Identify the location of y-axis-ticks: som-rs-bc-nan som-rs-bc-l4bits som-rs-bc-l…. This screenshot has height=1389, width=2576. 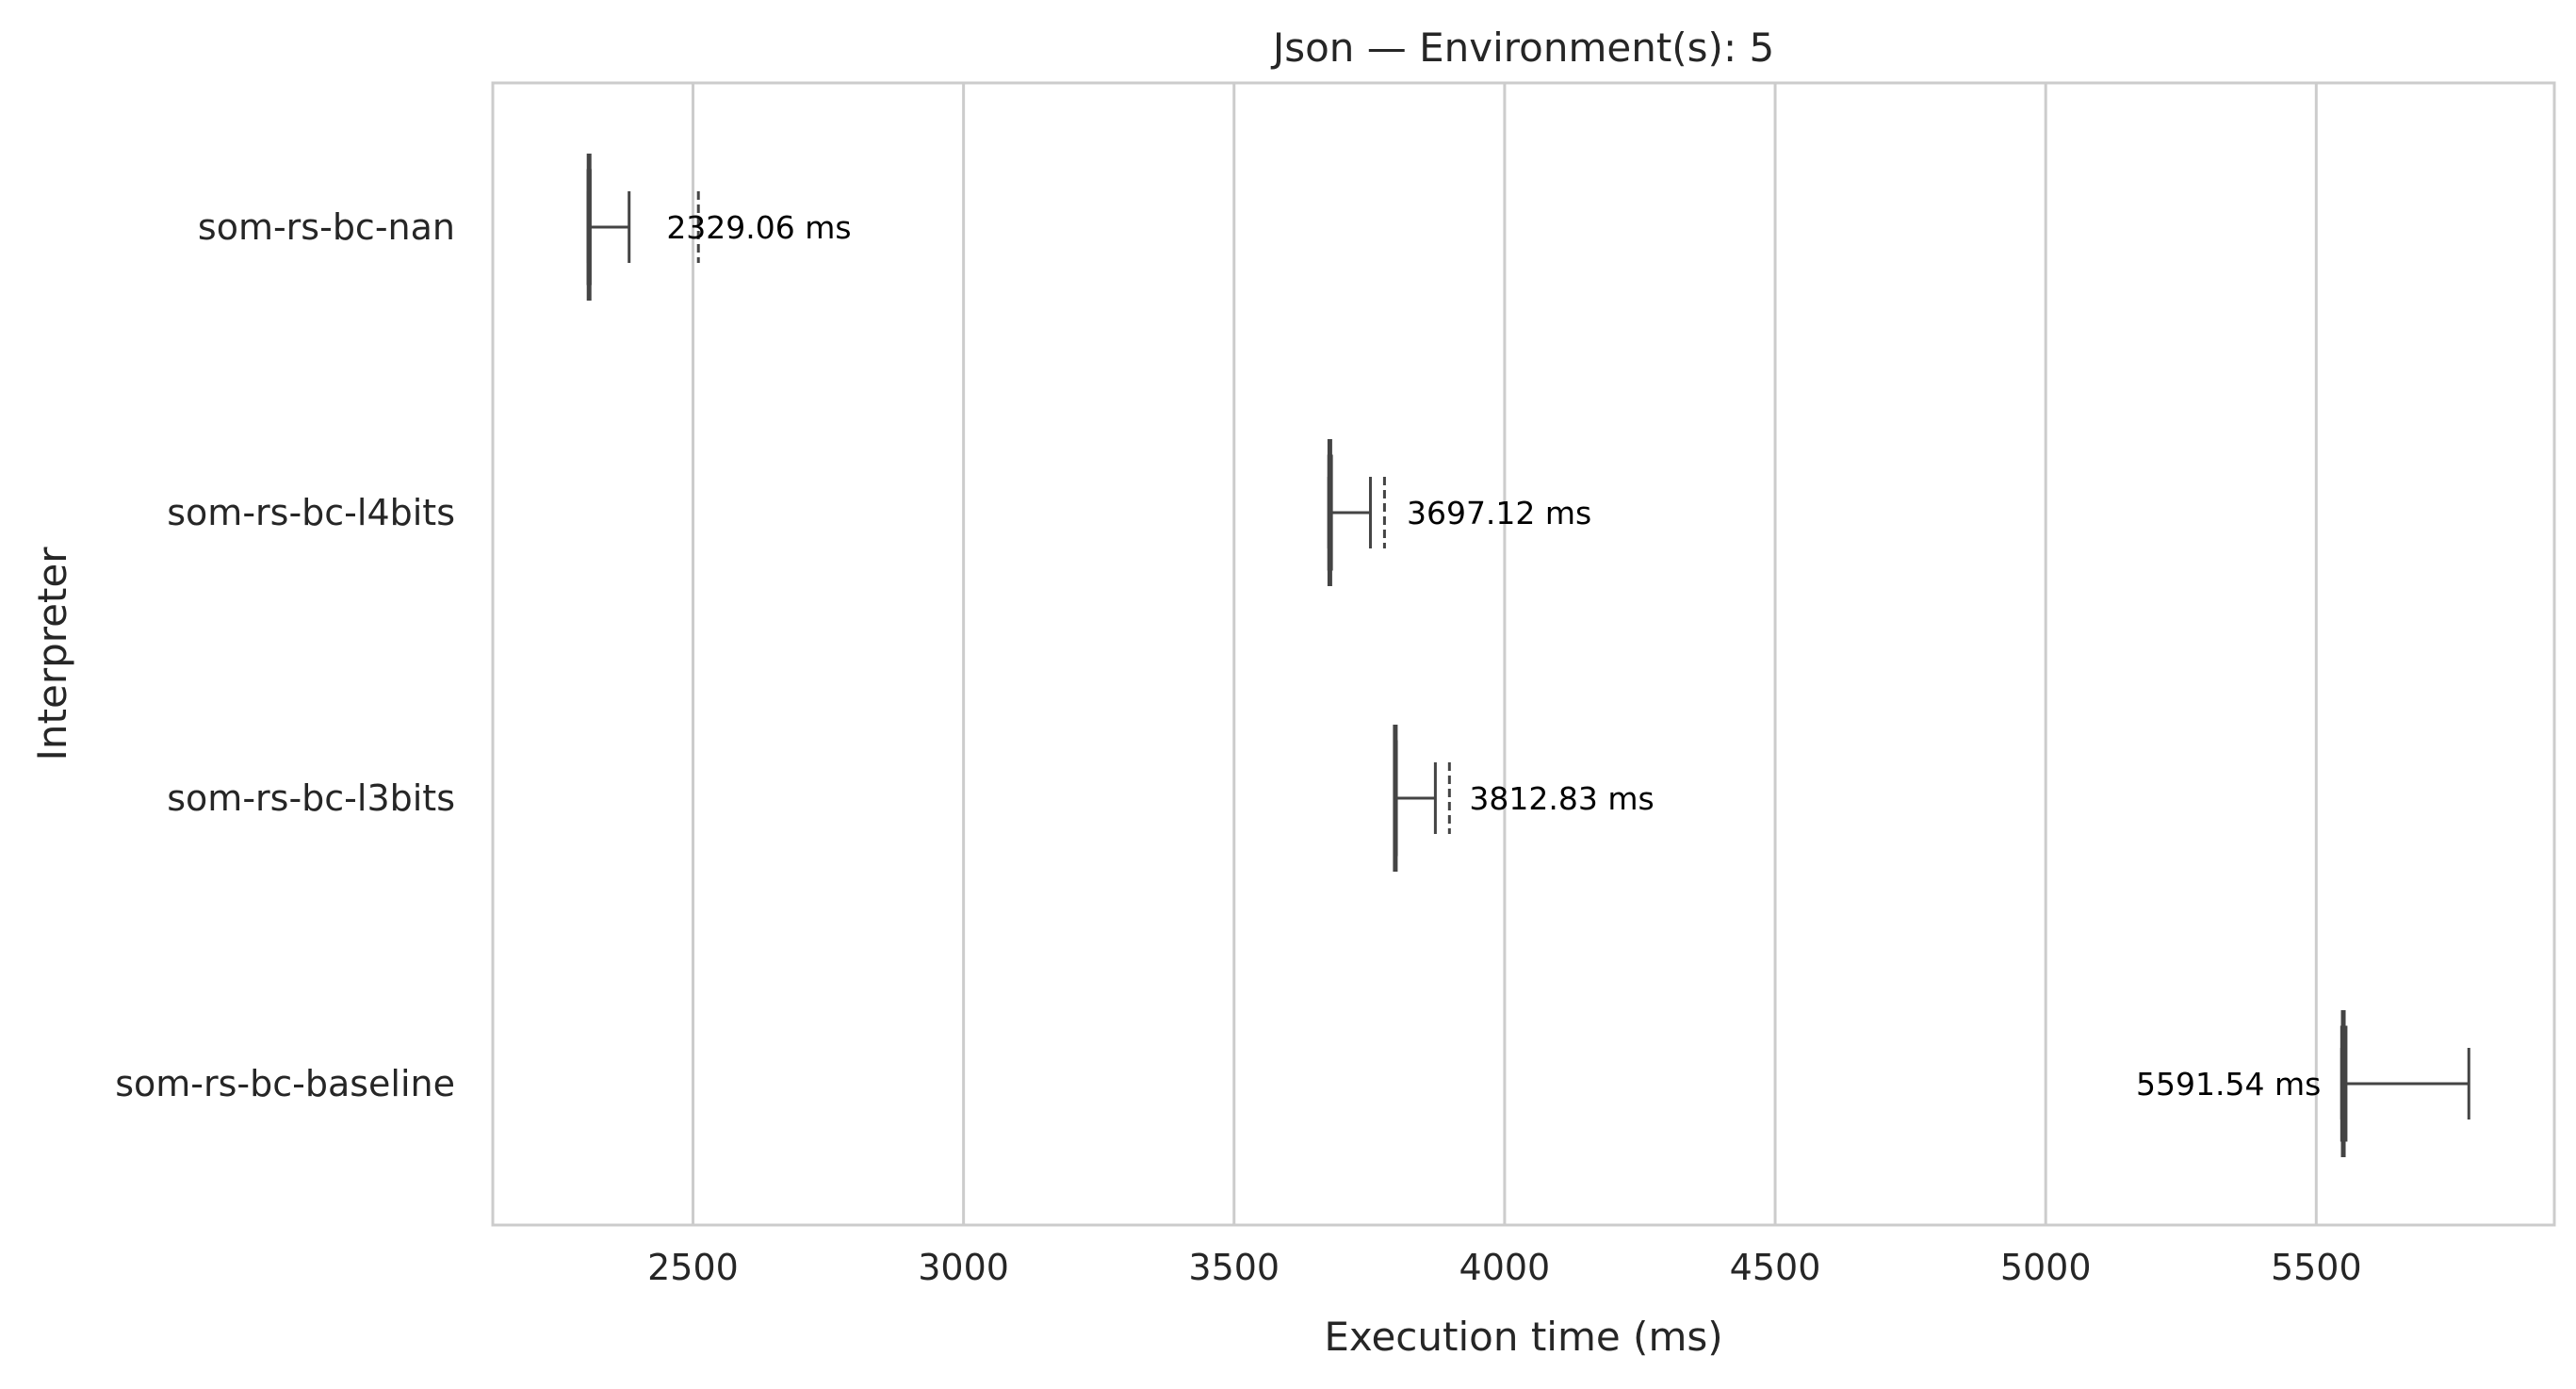
(285, 655).